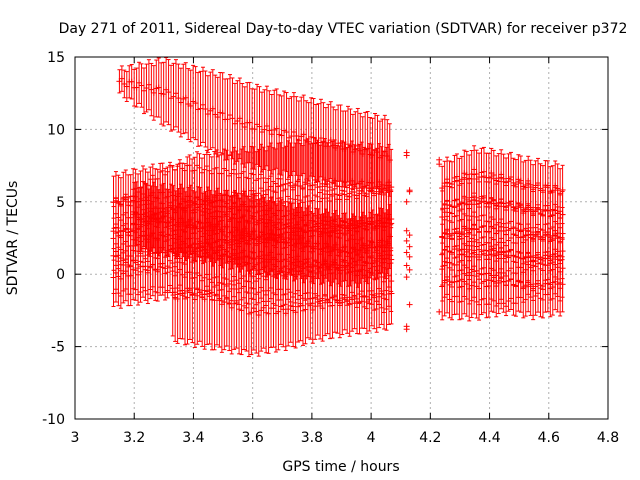 This screenshot has height=480, width=640. What do you see at coordinates (262, 234) in the screenshot?
I see `series-sat8` at bounding box center [262, 234].